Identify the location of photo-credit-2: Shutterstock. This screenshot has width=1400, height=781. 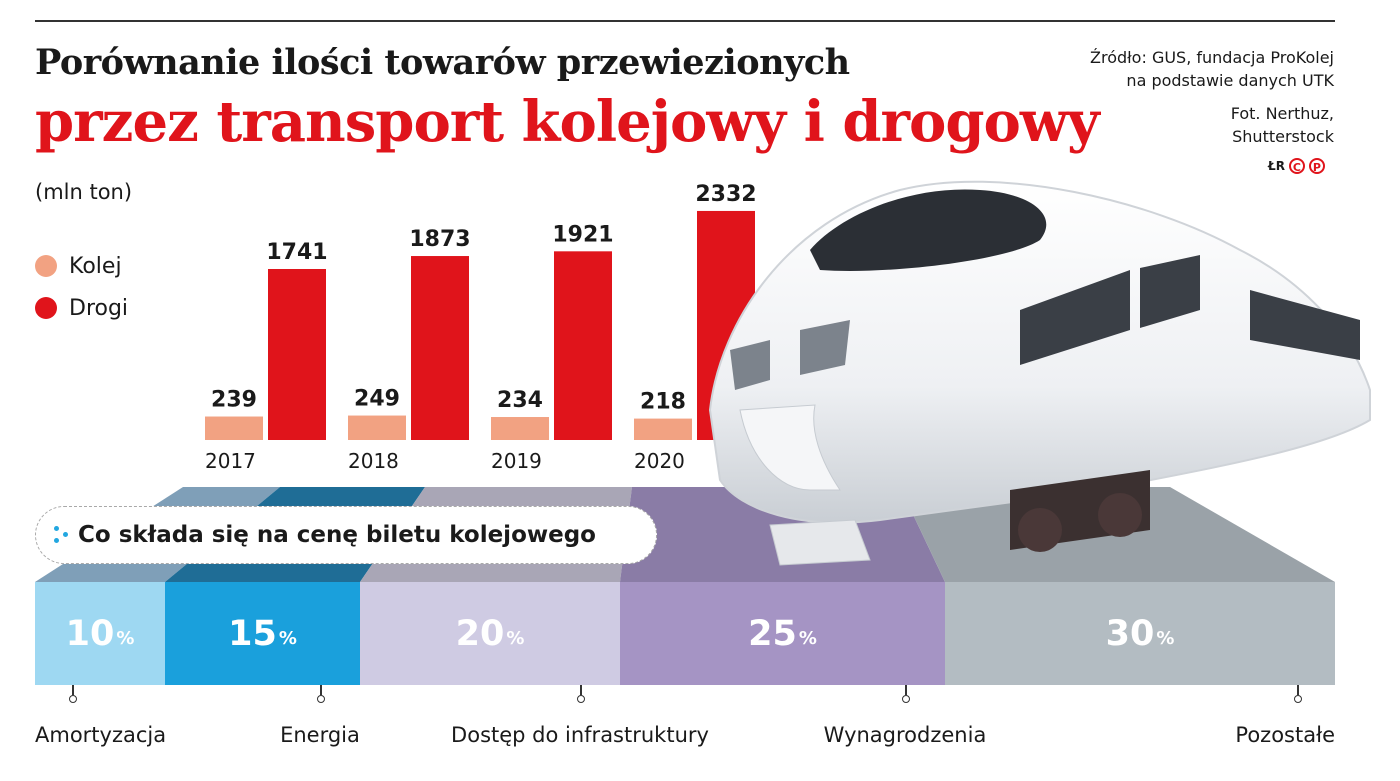
(1283, 136).